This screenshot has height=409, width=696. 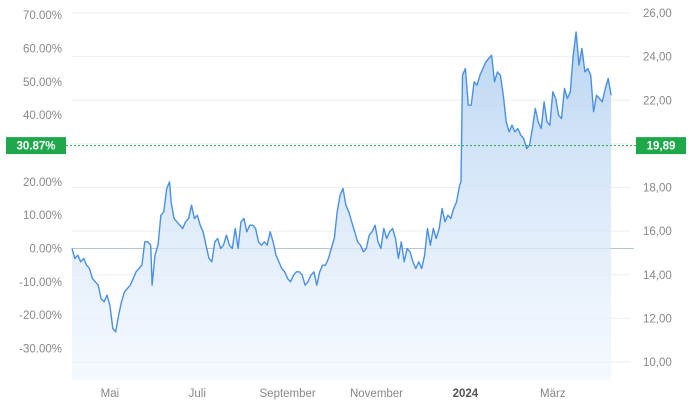 I want to click on right-tick-label: 12,00, so click(x=657, y=319).